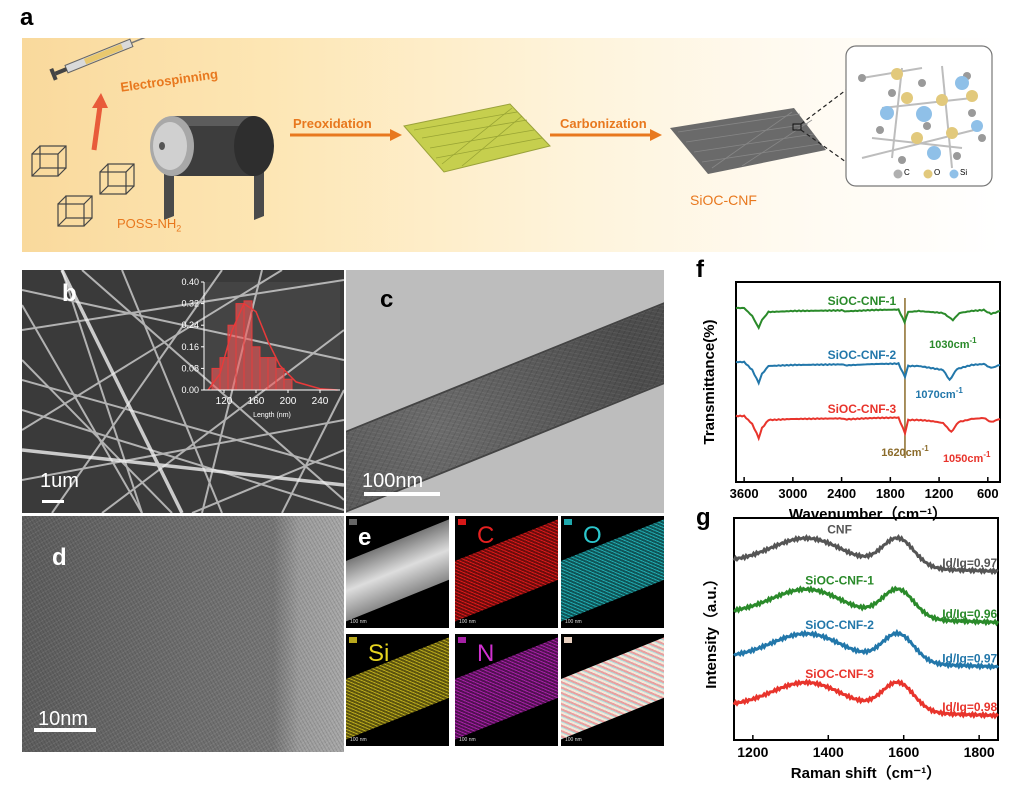 This screenshot has height=787, width=1026. What do you see at coordinates (839, 530) in the screenshot?
I see `raman-series-label: CNF` at bounding box center [839, 530].